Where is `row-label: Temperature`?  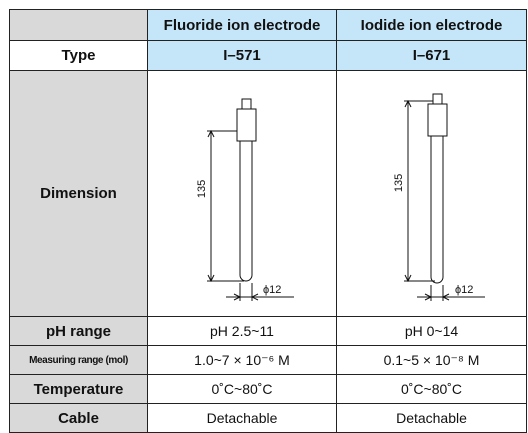
row-label: Temperature is located at coordinates (78, 389).